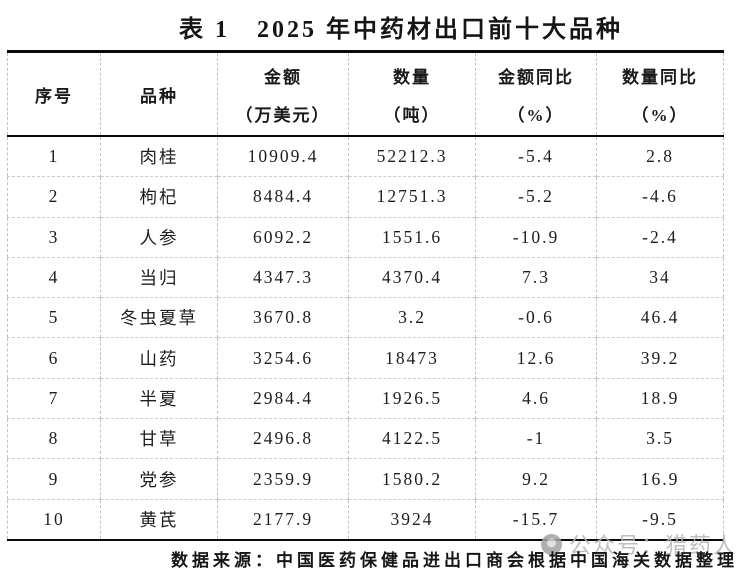 This screenshot has height=579, width=744. I want to click on col-header-variety: 品种, so click(159, 94).